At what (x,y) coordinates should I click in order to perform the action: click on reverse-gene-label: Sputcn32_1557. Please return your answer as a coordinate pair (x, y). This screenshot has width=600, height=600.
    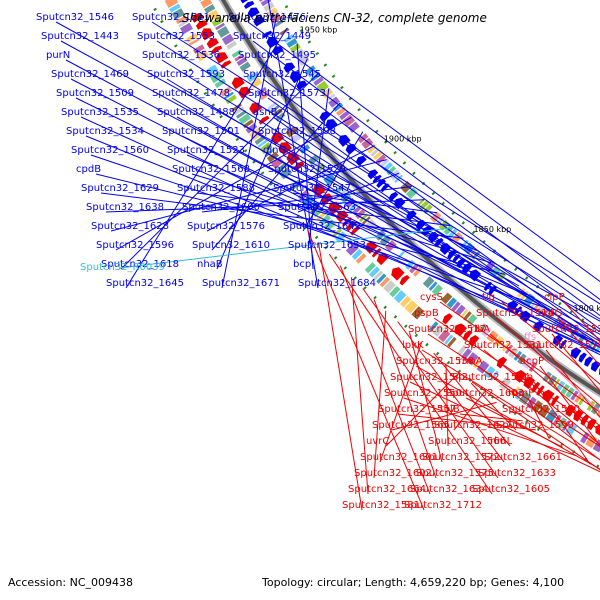
    Looking at the image, I should click on (417, 409).